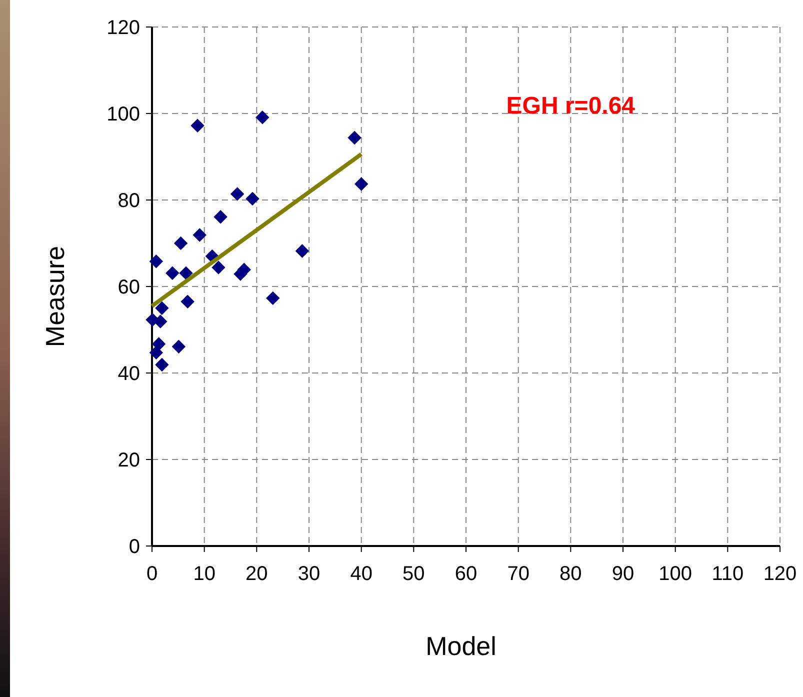  I want to click on x-tick-label: 70, so click(518, 574).